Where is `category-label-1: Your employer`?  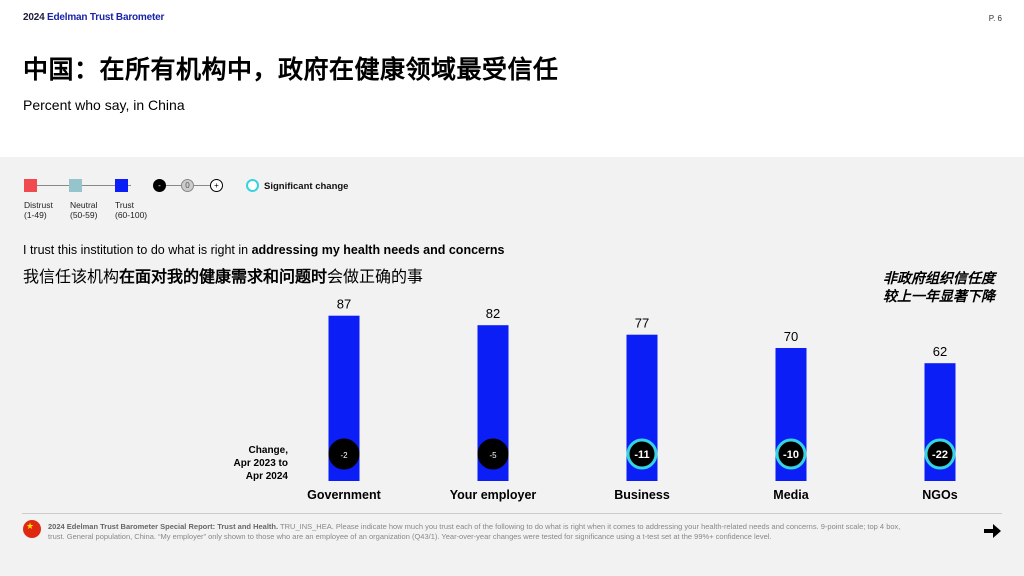
category-label-1: Your employer is located at coordinates (493, 495).